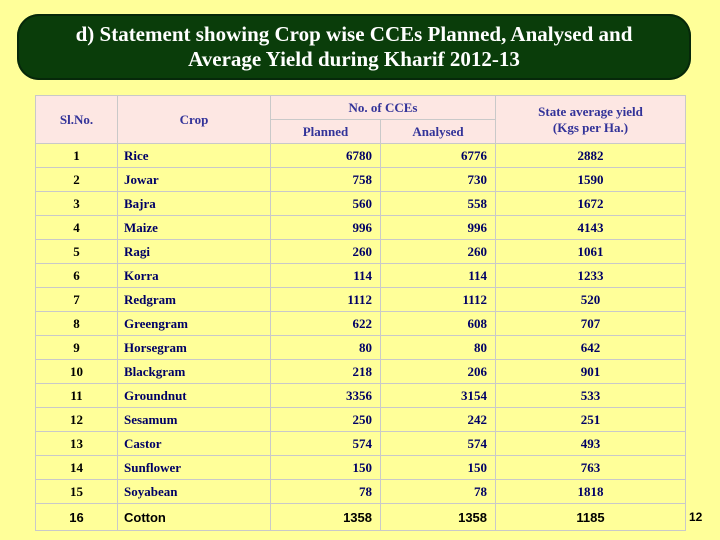 The height and width of the screenshot is (540, 720). Describe the element at coordinates (361, 275) in the screenshot. I see `table-row: 6 Korra 114 114 1233` at that location.